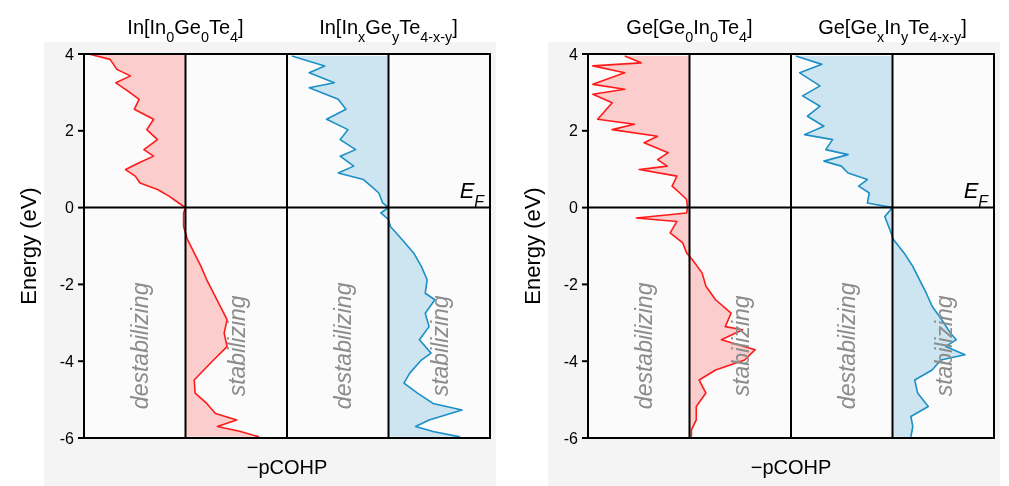  I want to click on chart-title: In[In$_{x}$Ge$_{y}$Te$_{4-x-y}$], so click(388, 30).